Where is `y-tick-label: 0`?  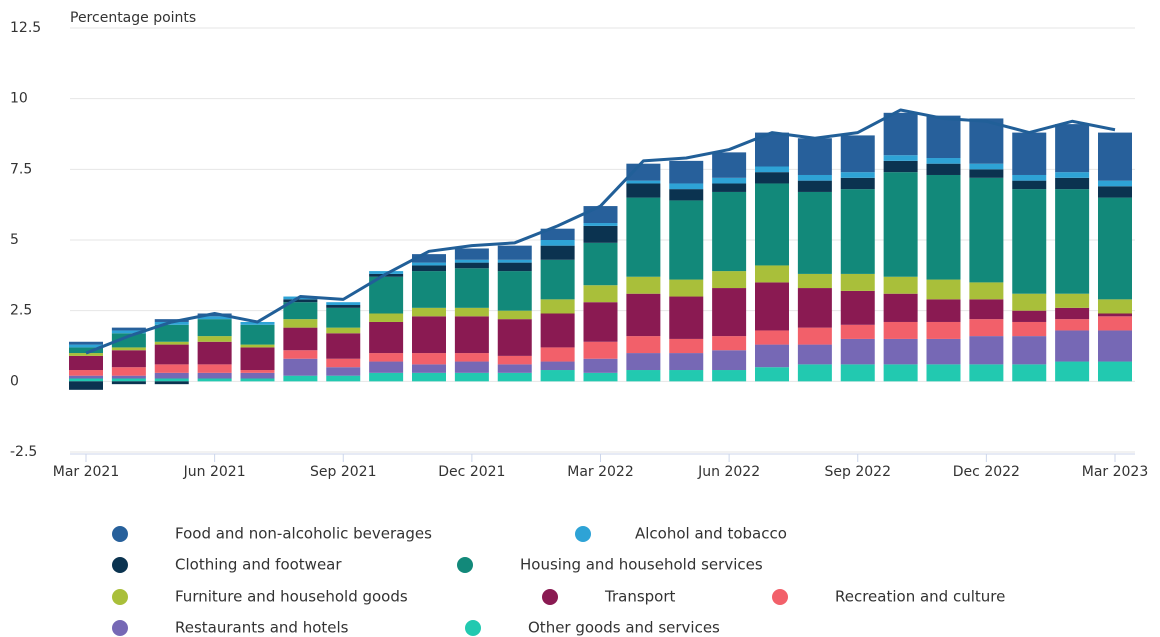
y-tick-label: 0 is located at coordinates (14, 381).